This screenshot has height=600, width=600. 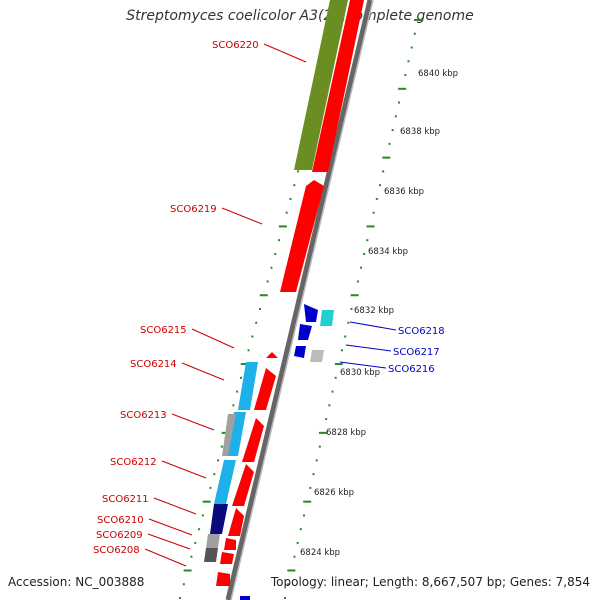 What do you see at coordinates (116, 550) in the screenshot?
I see `gene-label-sco6208: SCO6208` at bounding box center [116, 550].